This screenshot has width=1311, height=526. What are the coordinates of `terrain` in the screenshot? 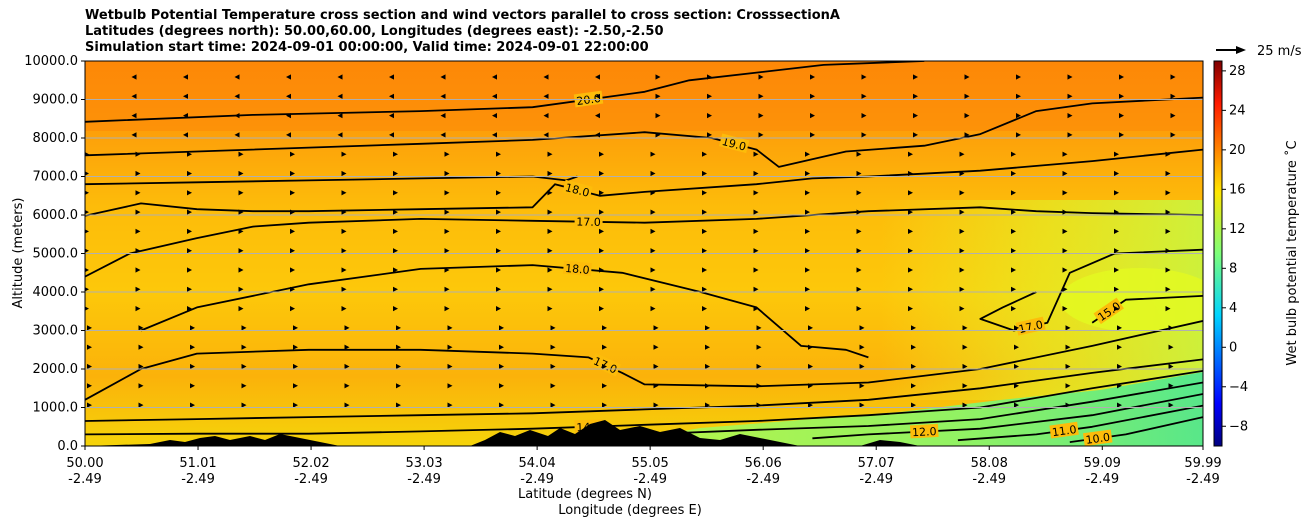 It's located at (502, 433).